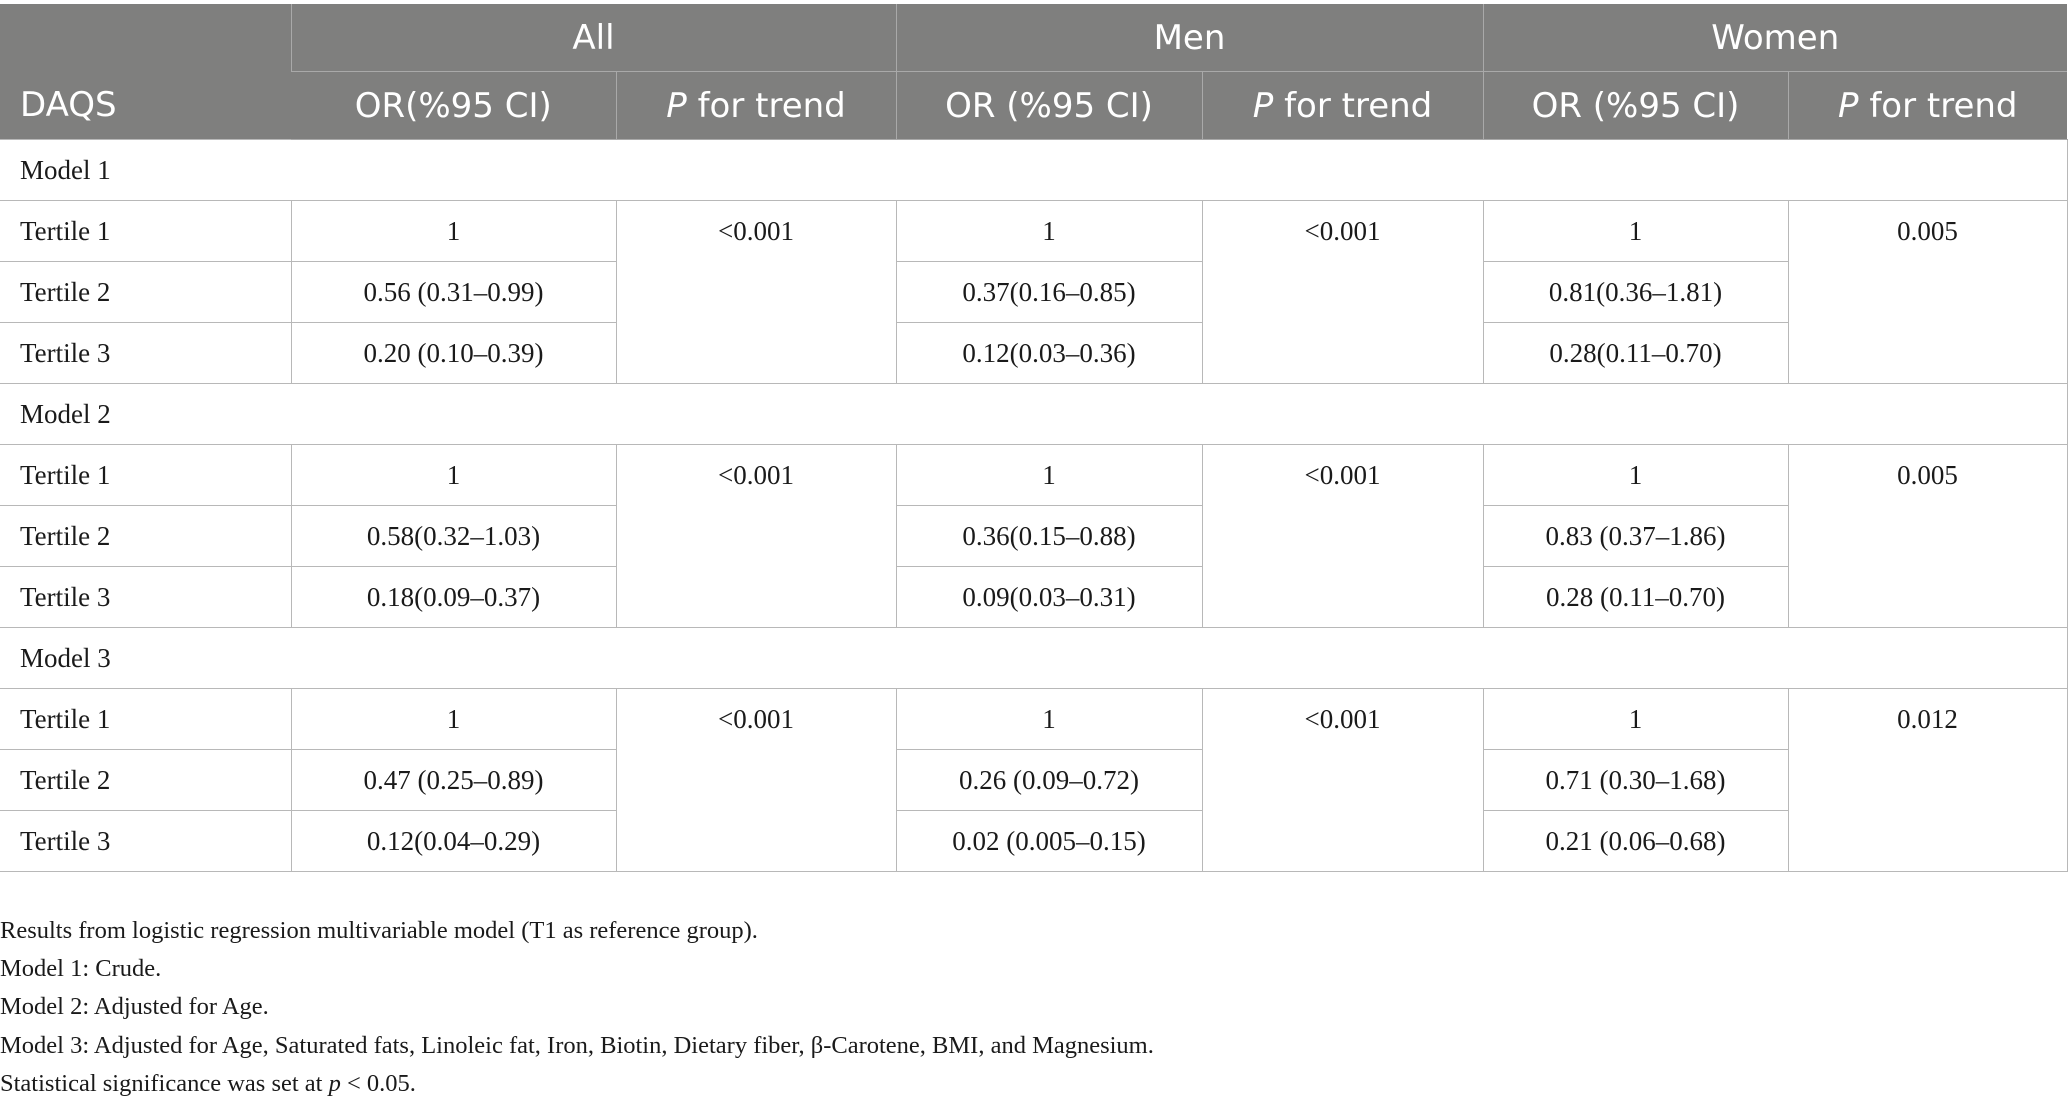 The height and width of the screenshot is (1105, 2068). I want to click on subheader-trend-women: P for trend, so click(1927, 105).